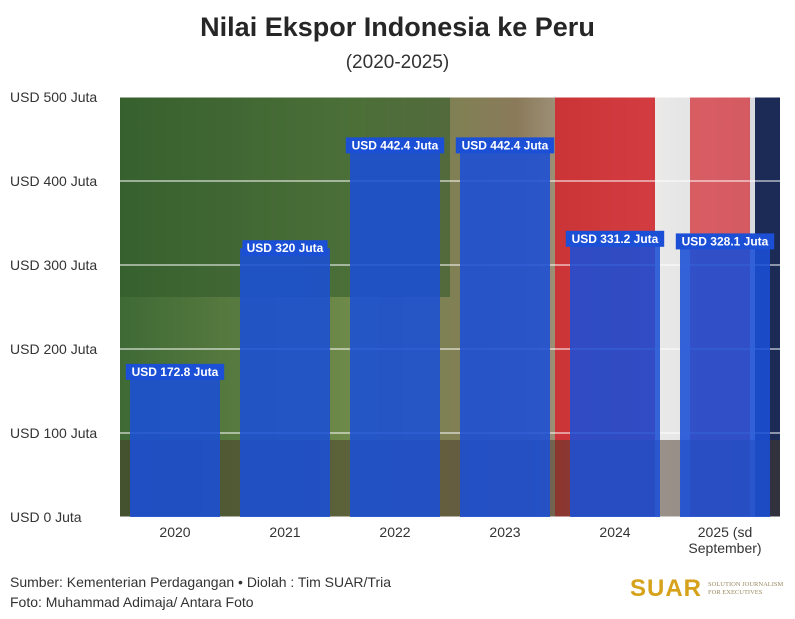  I want to click on y-tick-label: USD 400 Juta, so click(53, 181).